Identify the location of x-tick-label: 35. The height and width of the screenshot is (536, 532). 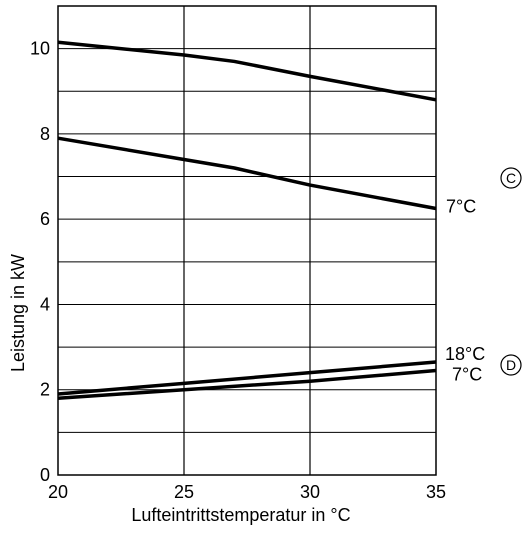
(436, 492).